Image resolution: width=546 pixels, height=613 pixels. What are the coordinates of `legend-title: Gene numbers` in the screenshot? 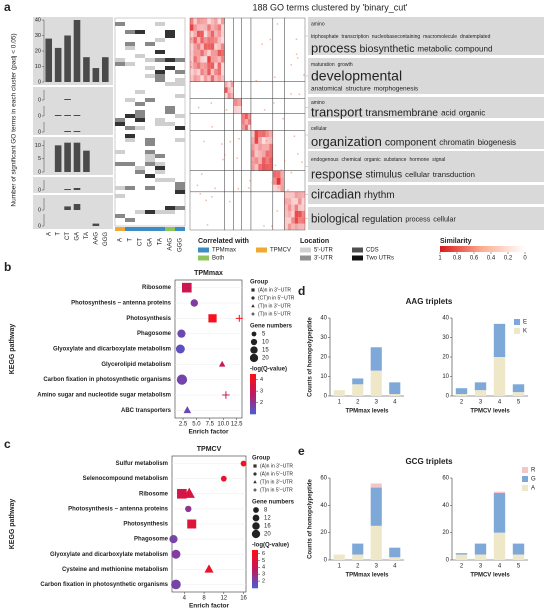 It's located at (271, 327).